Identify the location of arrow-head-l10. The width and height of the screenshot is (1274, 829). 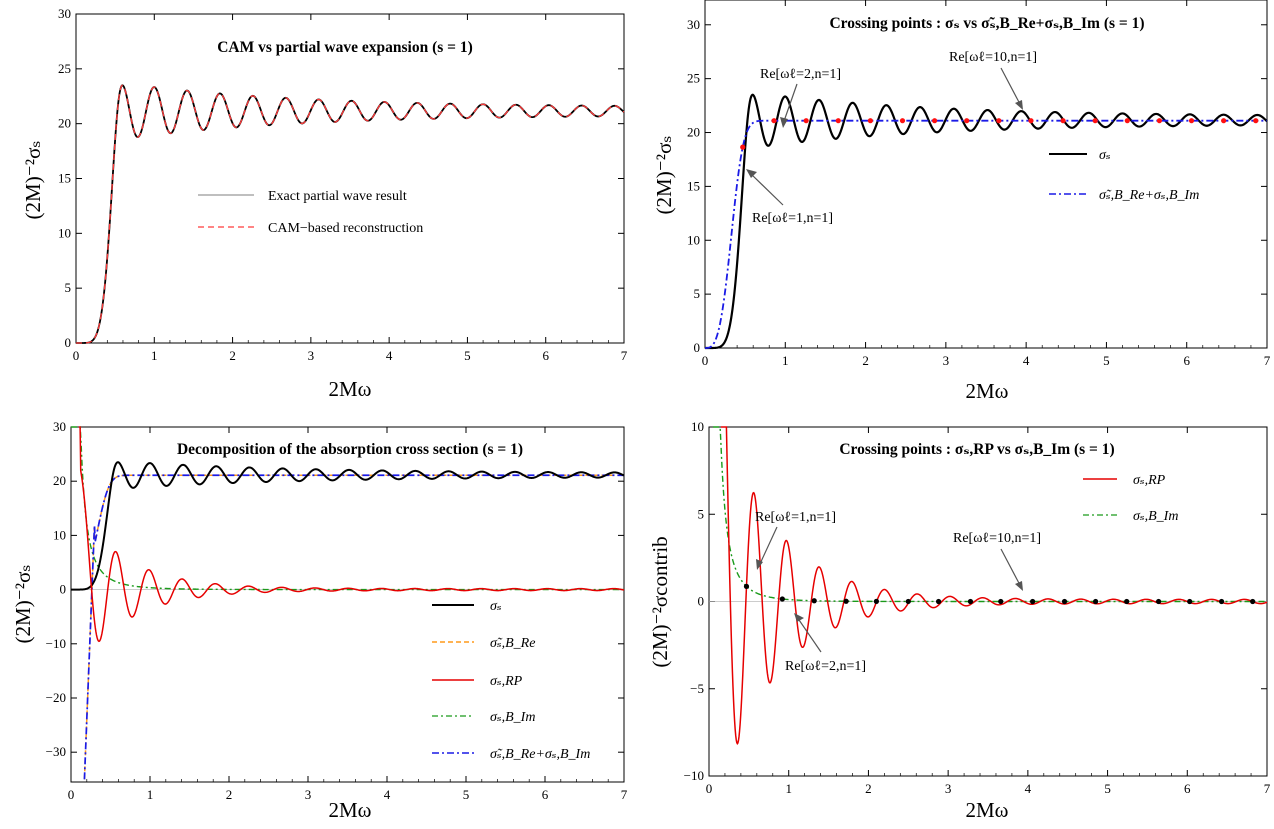
(1019, 105).